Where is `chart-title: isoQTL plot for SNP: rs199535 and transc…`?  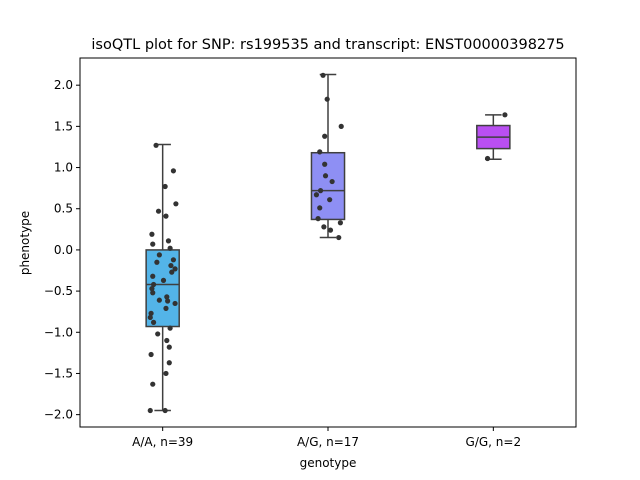 chart-title: isoQTL plot for SNP: rs199535 and transc… is located at coordinates (327, 45).